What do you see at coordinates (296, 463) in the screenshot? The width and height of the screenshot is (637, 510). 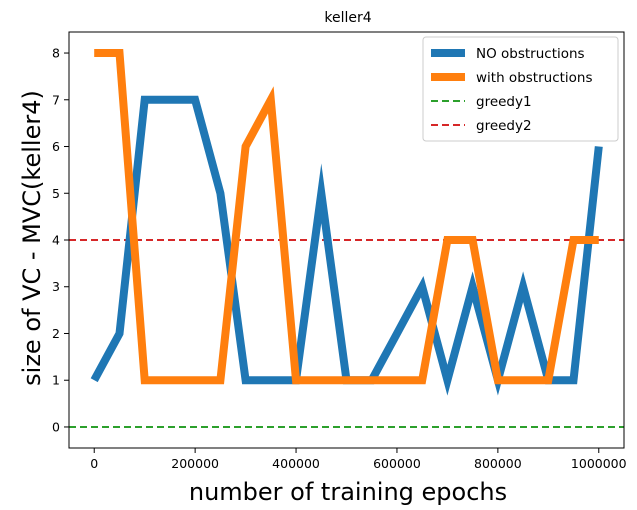 I see `x-tick-label: 400000` at bounding box center [296, 463].